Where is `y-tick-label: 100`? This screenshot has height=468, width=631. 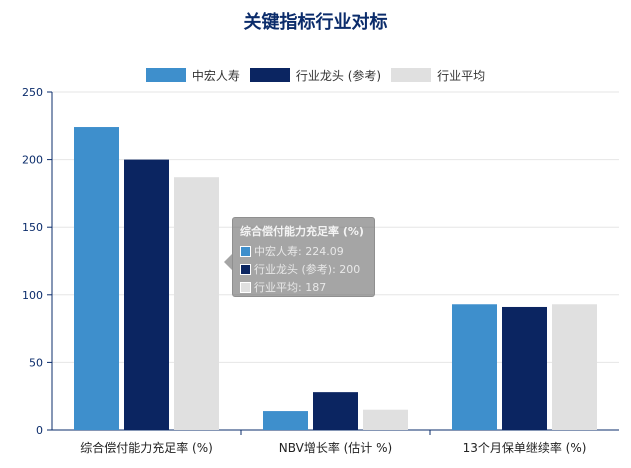 y-tick-label: 100 is located at coordinates (32, 295).